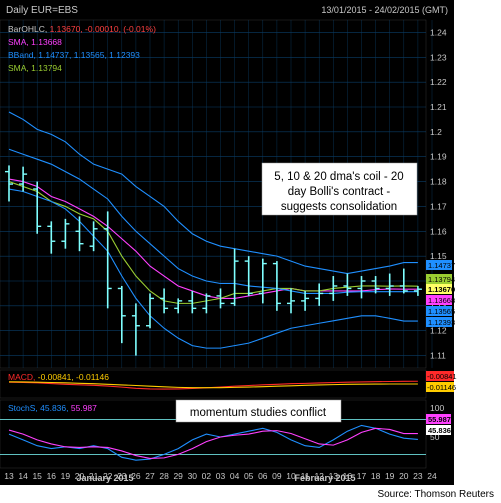 The width and height of the screenshot is (501, 503). Describe the element at coordinates (37, 408) in the screenshot. I see `stoch-legend-sep1: ,` at that location.